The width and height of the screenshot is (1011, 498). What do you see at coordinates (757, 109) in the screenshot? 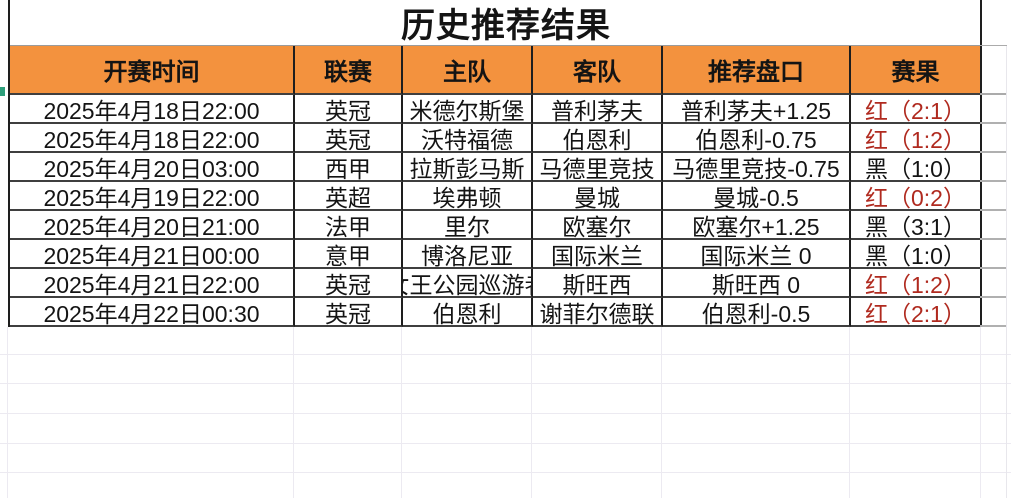
I see `cell-handicap: 普利茅夫+1.25` at bounding box center [757, 109].